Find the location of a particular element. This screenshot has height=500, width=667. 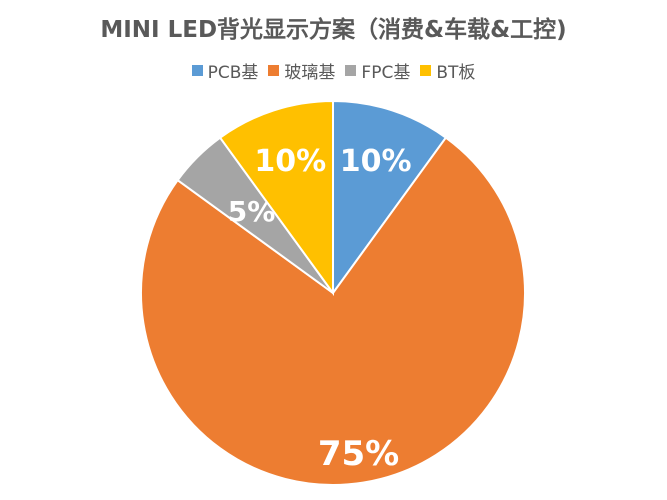

pie-slice-pcb is located at coordinates (390, 198).